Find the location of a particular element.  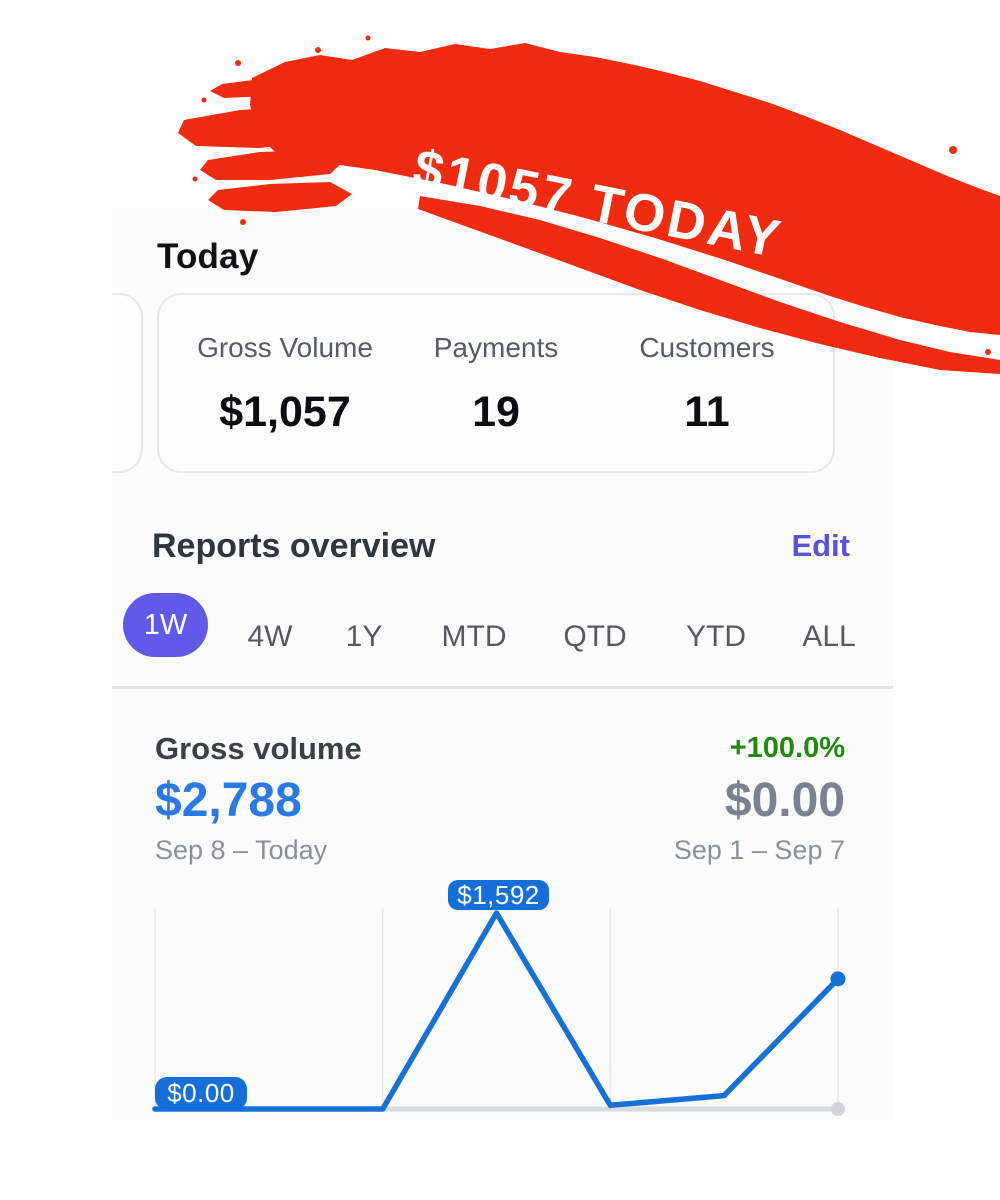

stat-label: Payments is located at coordinates (496, 347).